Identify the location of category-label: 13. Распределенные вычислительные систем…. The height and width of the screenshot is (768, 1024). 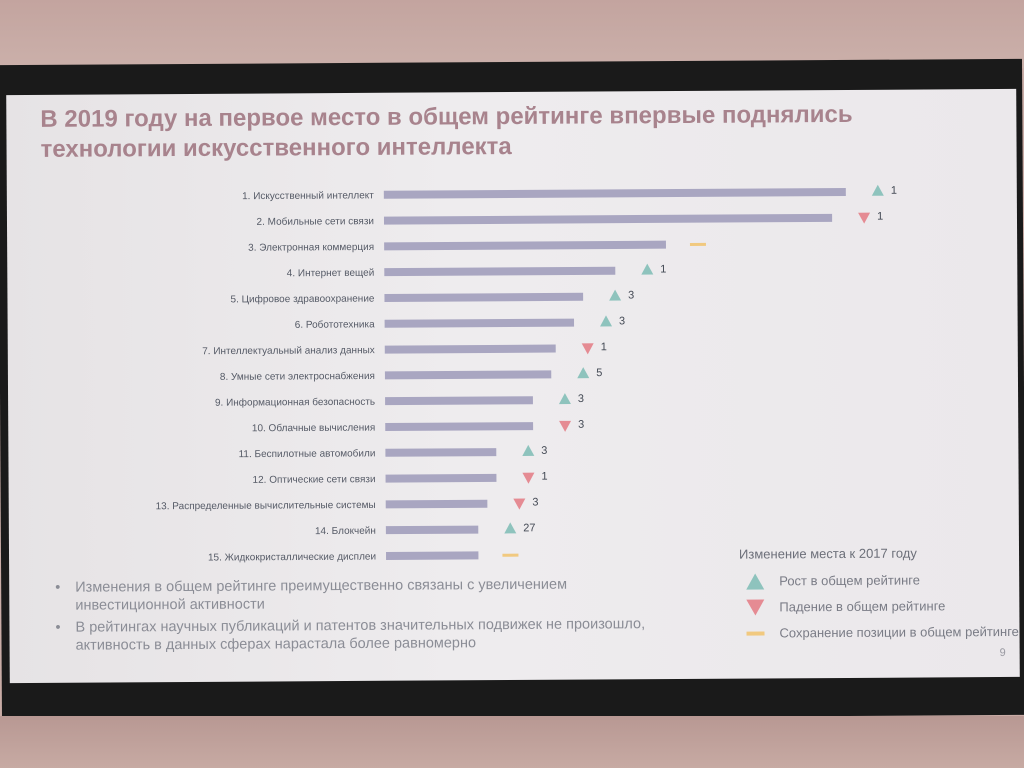
(266, 506).